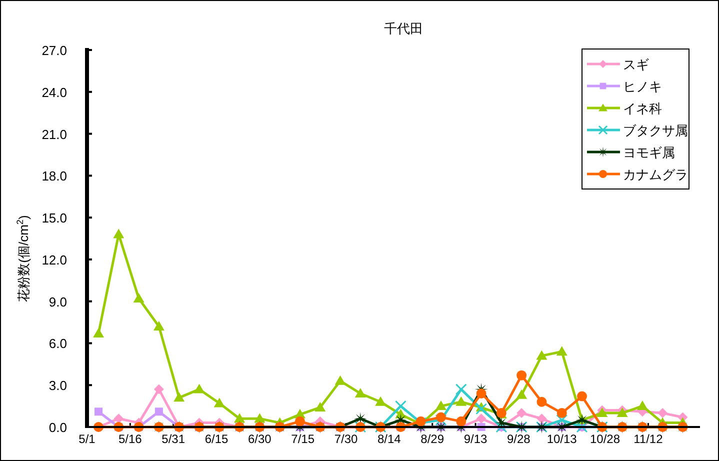 The image size is (719, 461). Describe the element at coordinates (649, 439) in the screenshot. I see `x-tick-label: 11/12` at that location.